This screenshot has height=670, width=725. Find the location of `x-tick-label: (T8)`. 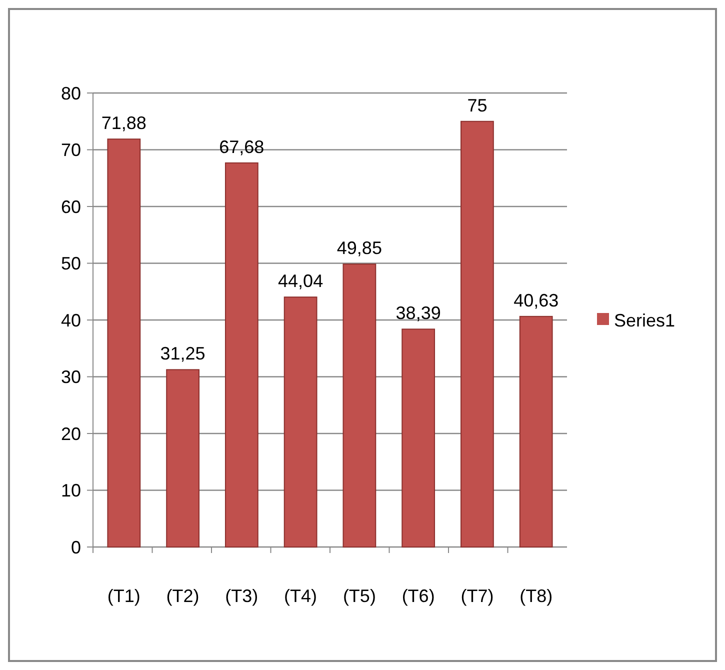

x-tick-label: (T8) is located at coordinates (536, 596).